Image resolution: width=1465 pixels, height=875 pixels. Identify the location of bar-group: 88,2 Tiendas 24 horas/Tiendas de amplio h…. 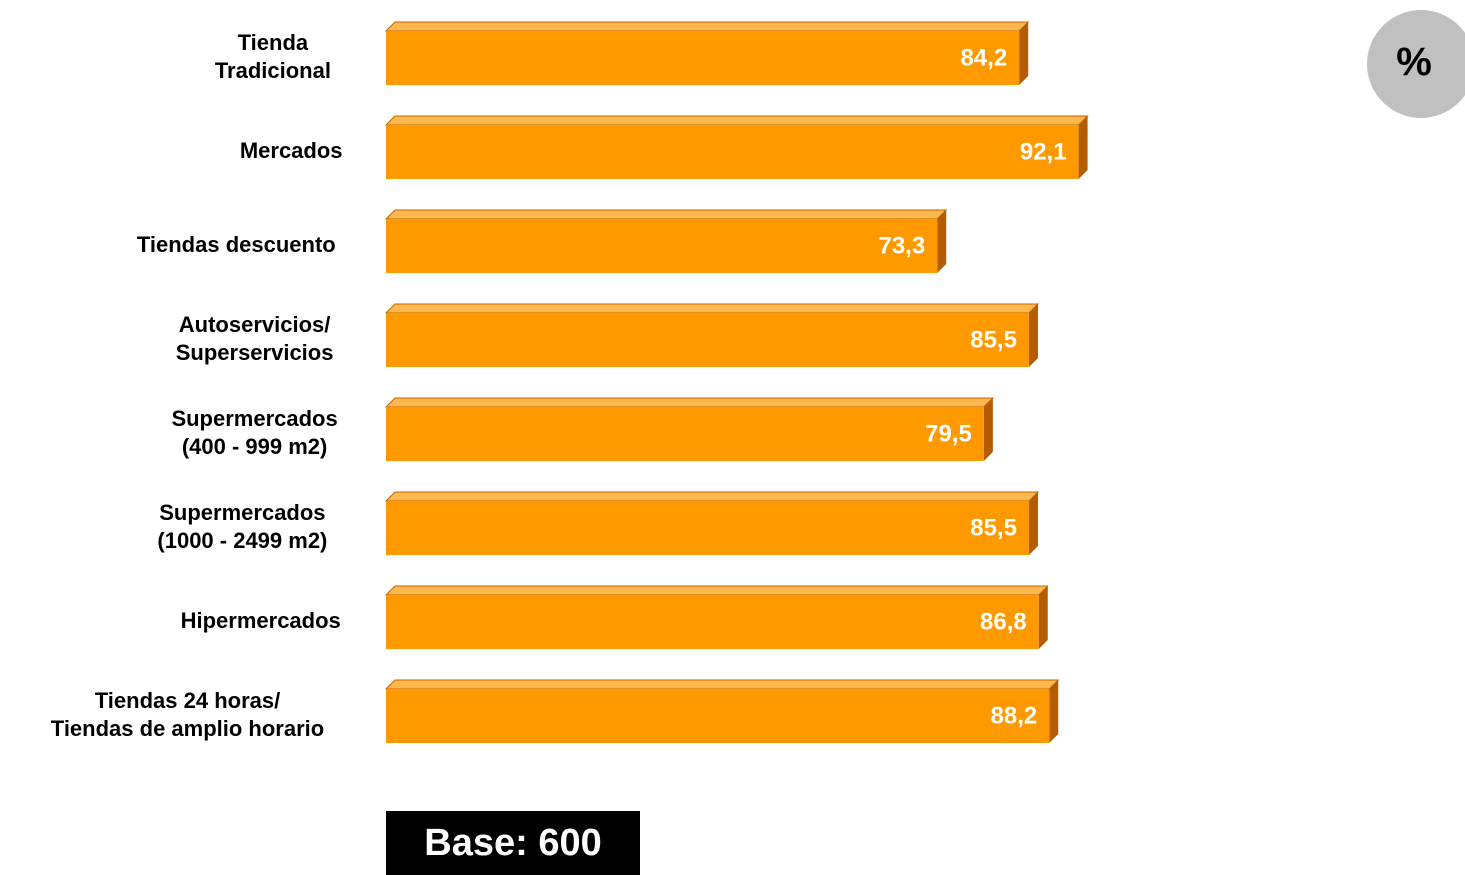
(555, 711).